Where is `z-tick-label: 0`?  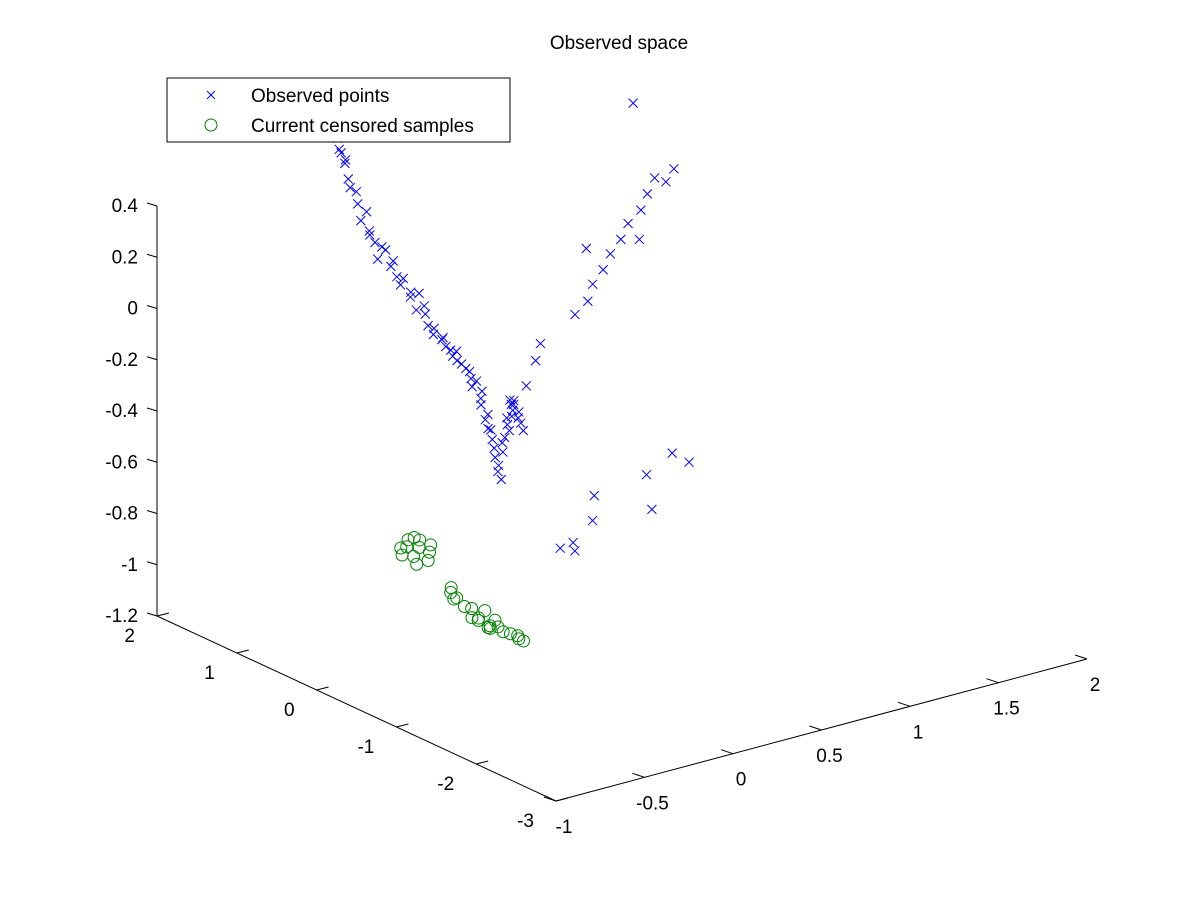 z-tick-label: 0 is located at coordinates (132, 309).